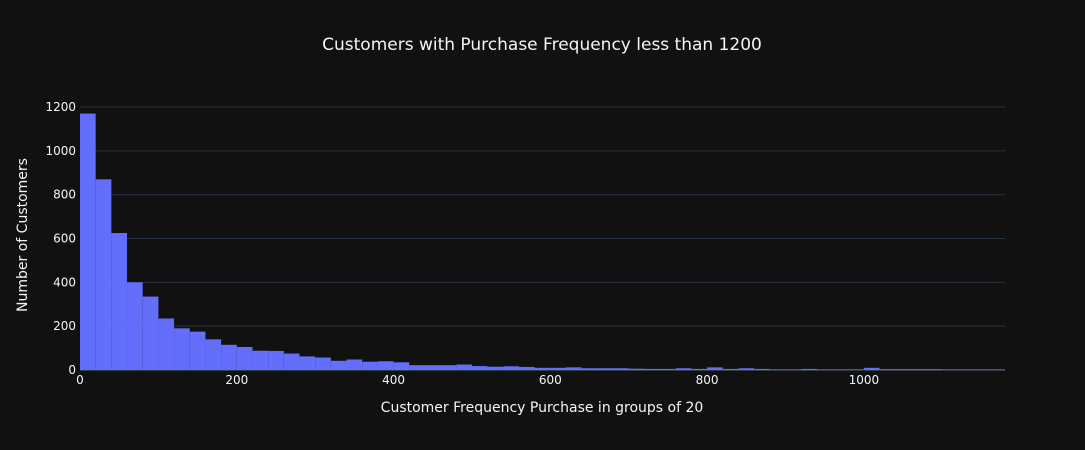 Image resolution: width=1085 pixels, height=450 pixels. What do you see at coordinates (64, 239) in the screenshot?
I see `y-tick-label: 600` at bounding box center [64, 239].